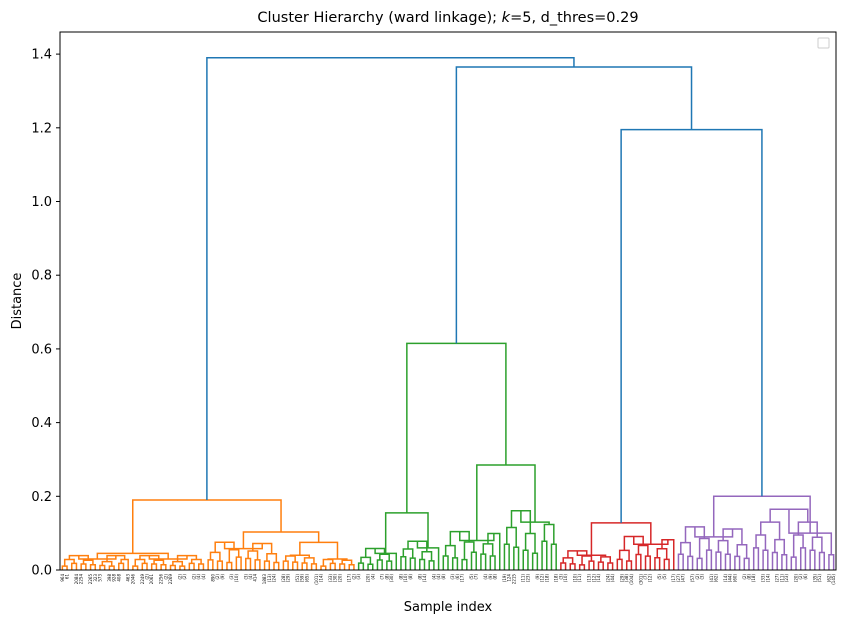 The width and height of the screenshot is (846, 624). What do you see at coordinates (41, 202) in the screenshot?
I see `y-tick-label-5: 1.0` at bounding box center [41, 202].